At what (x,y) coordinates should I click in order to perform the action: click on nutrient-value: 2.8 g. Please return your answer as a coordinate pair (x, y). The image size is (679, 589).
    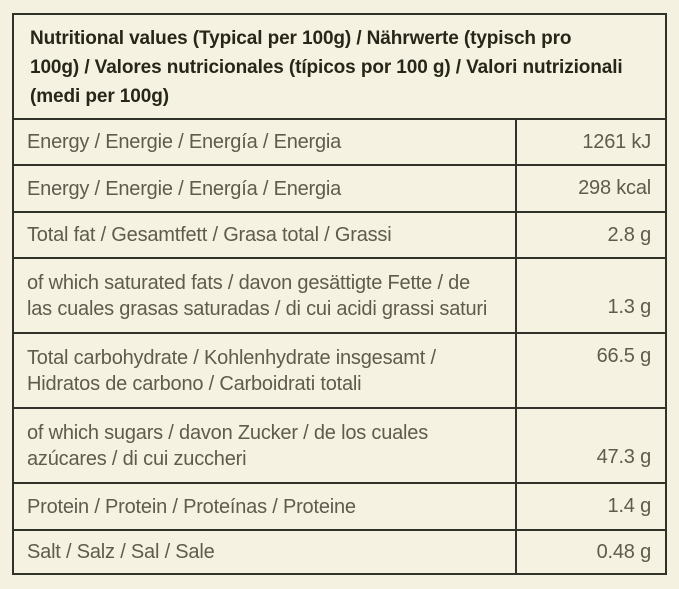
    Looking at the image, I should click on (590, 235).